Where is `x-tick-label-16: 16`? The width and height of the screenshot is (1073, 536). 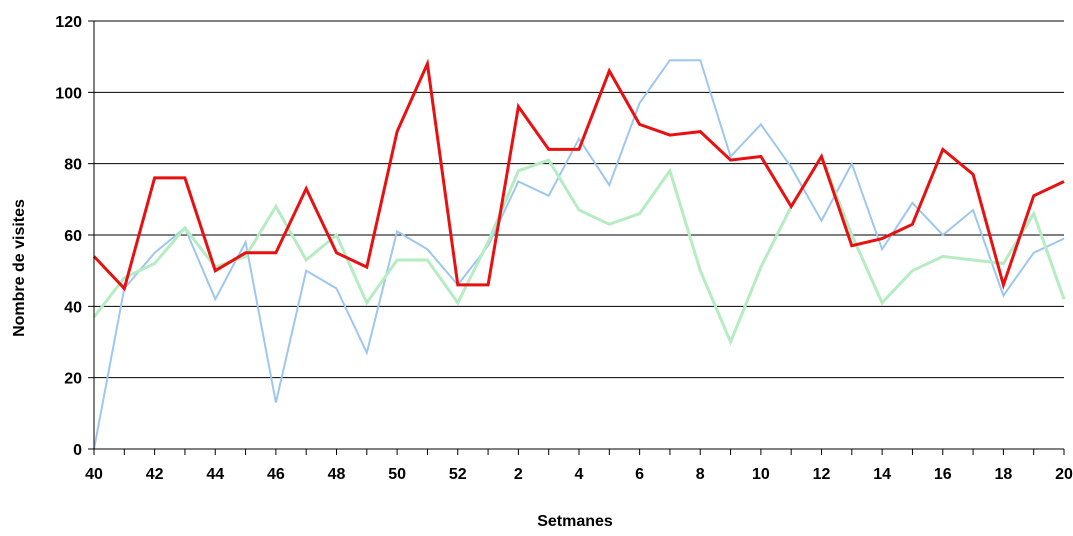
x-tick-label-16: 16 is located at coordinates (943, 474).